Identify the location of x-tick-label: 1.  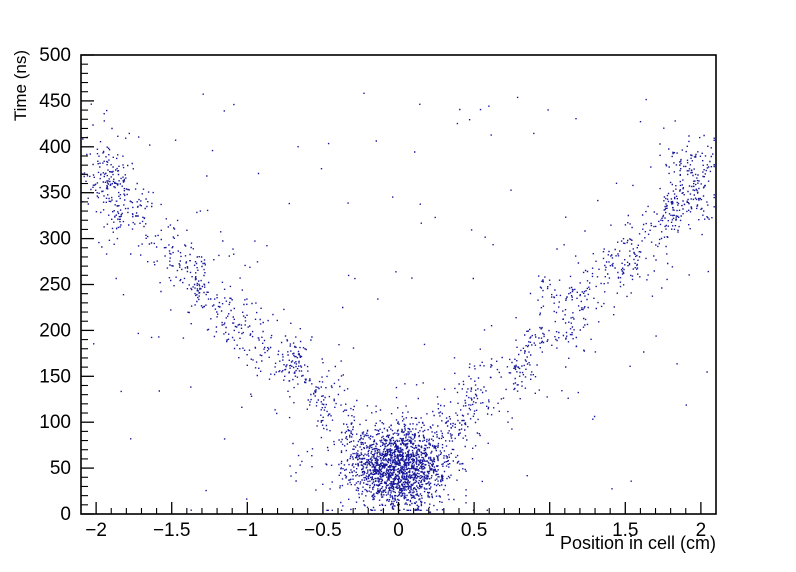
(549, 530).